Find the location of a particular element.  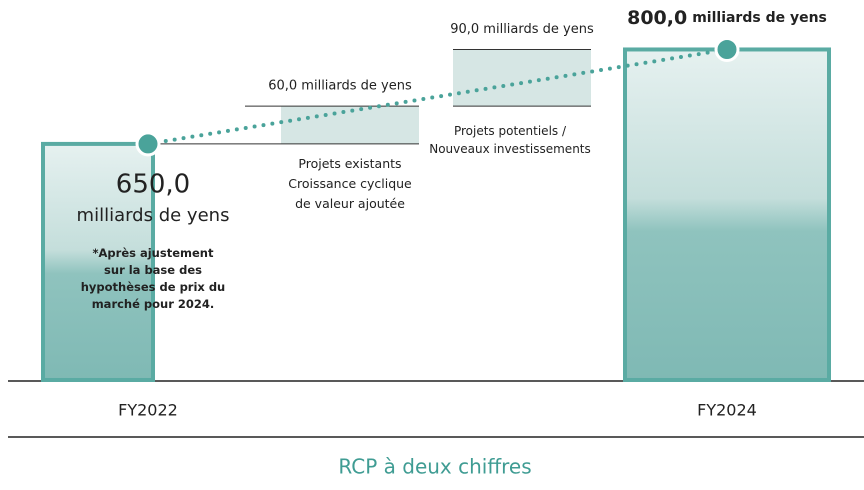

value-label: 650,0 is located at coordinates (153, 185).